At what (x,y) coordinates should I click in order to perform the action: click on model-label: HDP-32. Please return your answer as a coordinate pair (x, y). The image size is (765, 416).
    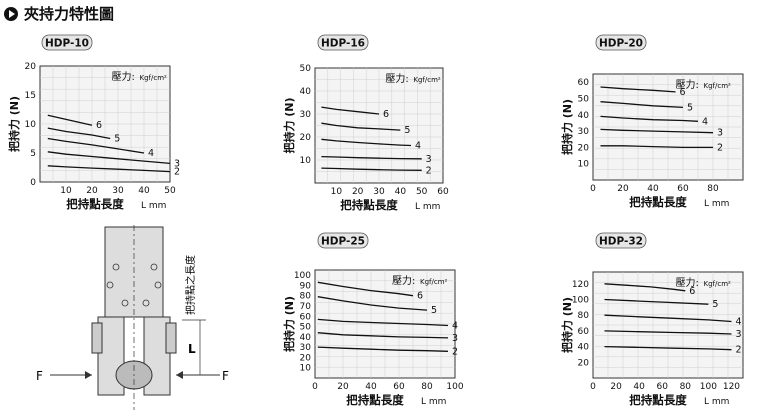
    Looking at the image, I should click on (621, 242).